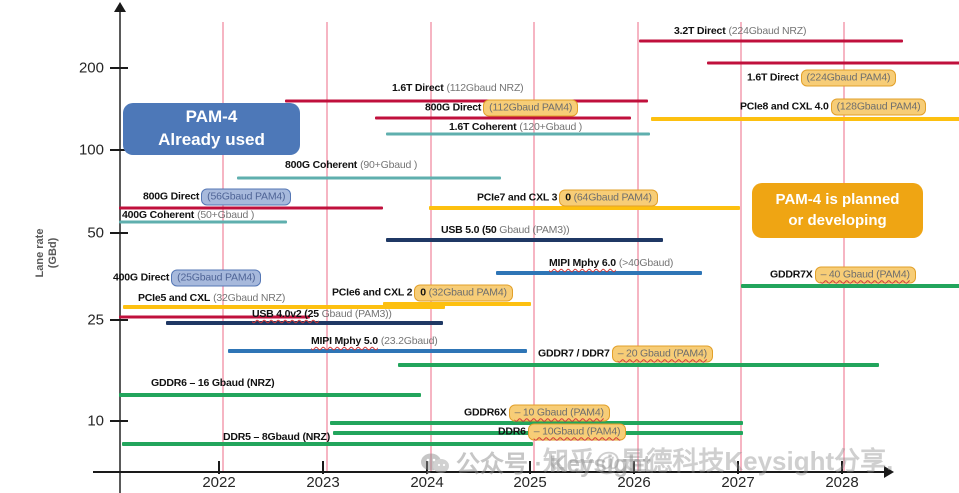 This screenshot has width=959, height=493. What do you see at coordinates (577, 432) in the screenshot?
I see `ddr6-highlight-box: – 10Gbaud (PAM4)` at bounding box center [577, 432].